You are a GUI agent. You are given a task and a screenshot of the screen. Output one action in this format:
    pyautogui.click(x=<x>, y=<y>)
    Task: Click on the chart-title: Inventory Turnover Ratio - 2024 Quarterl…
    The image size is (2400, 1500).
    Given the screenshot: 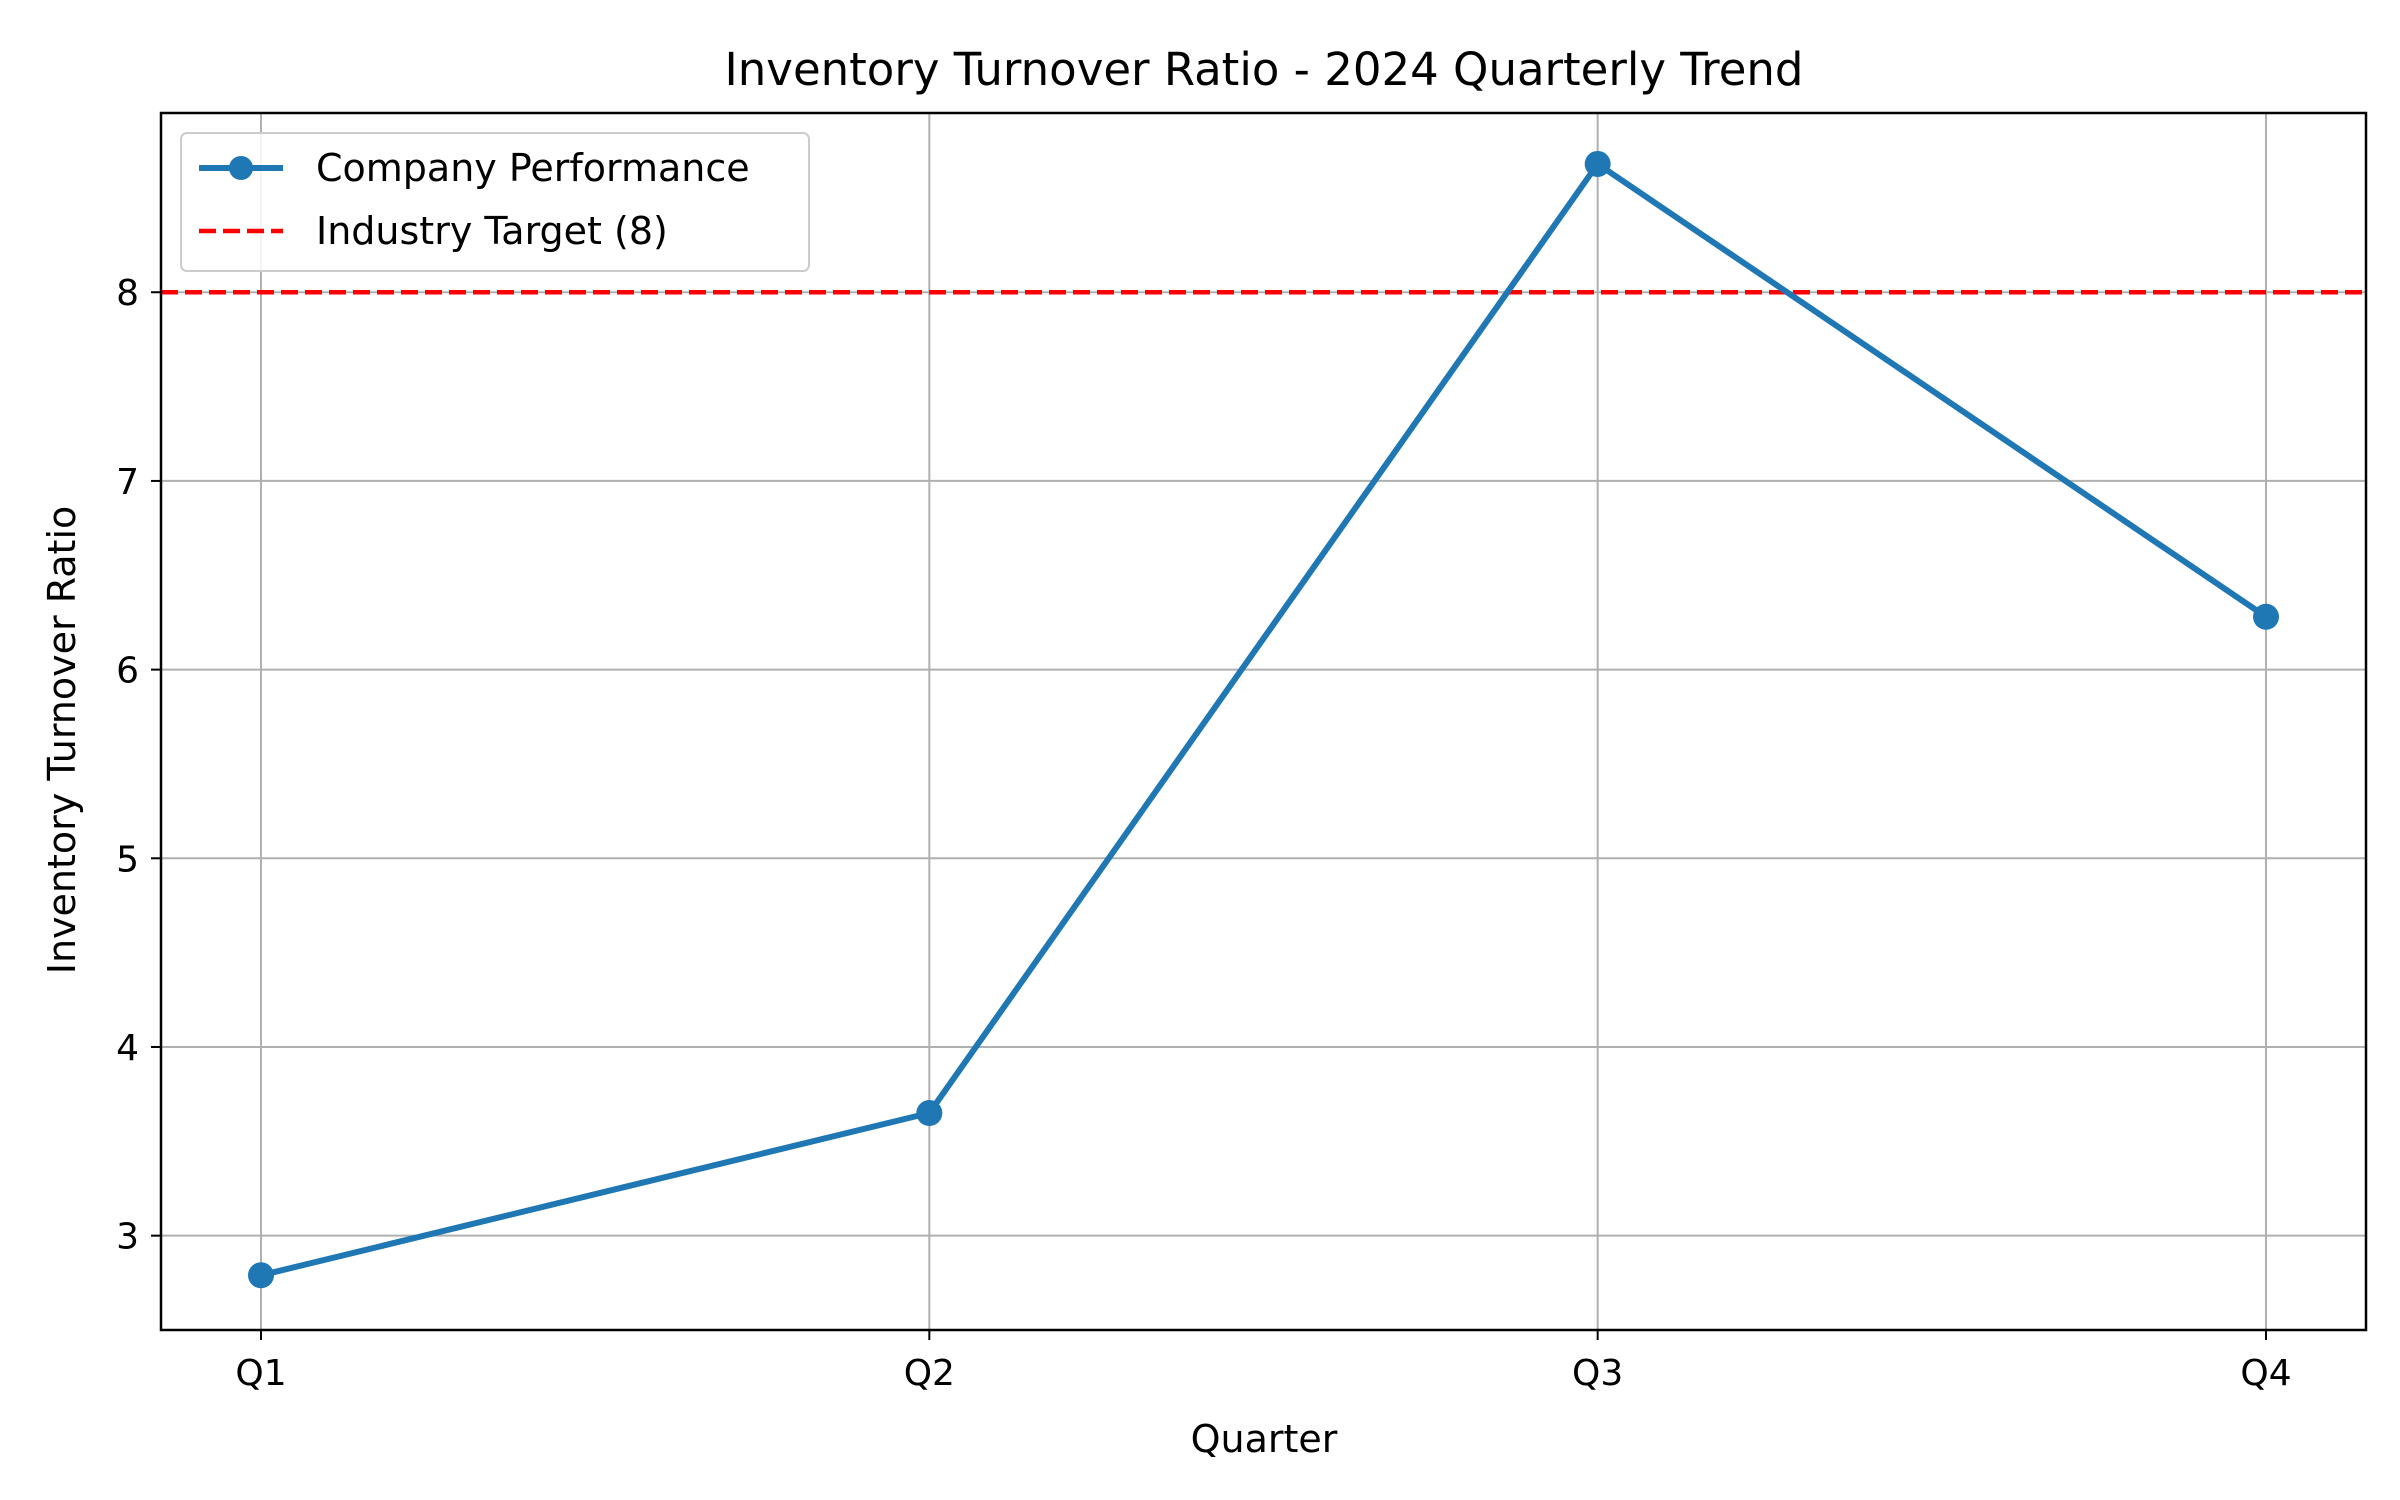 What is the action you would take?
    pyautogui.click(x=1264, y=69)
    